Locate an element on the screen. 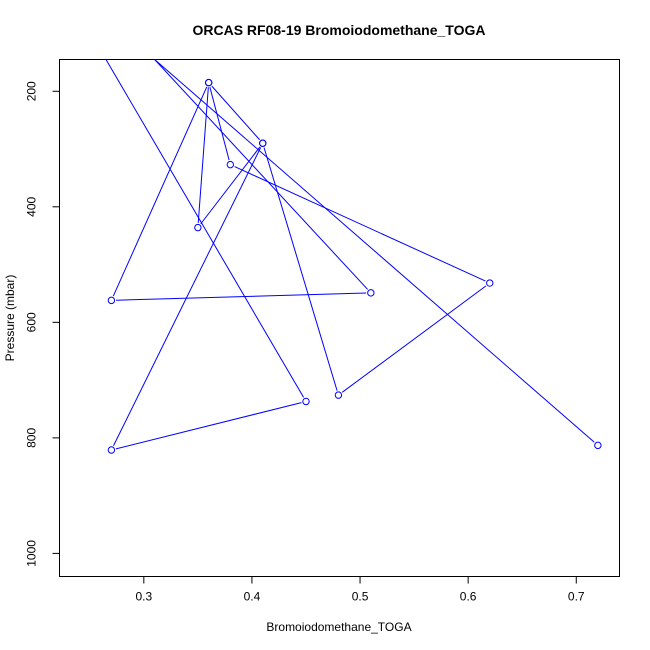 This screenshot has width=650, height=650. y-tick-label: 200 is located at coordinates (32, 91).